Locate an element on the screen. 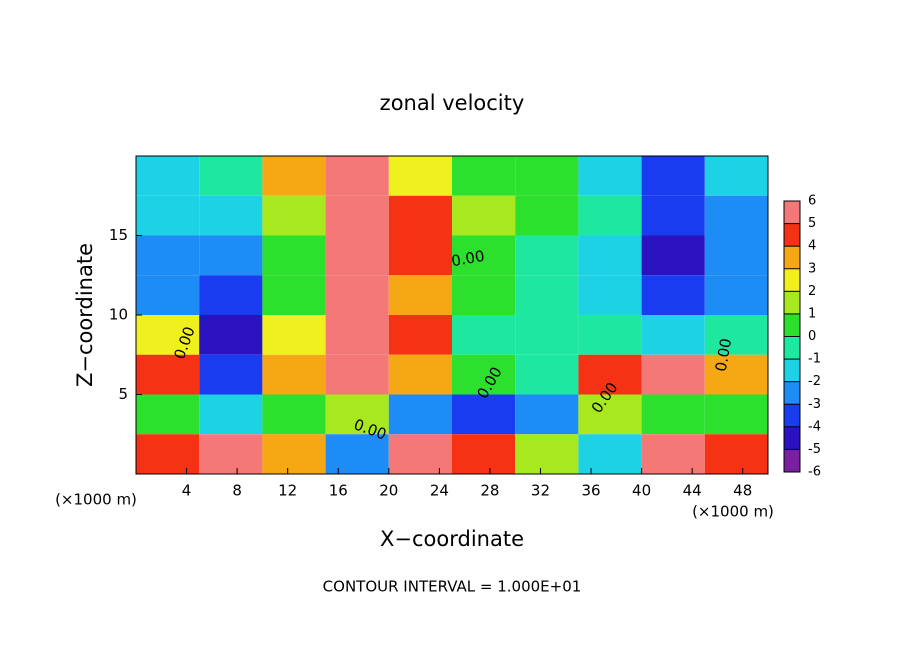  x-tick-label: 16 is located at coordinates (338, 491).